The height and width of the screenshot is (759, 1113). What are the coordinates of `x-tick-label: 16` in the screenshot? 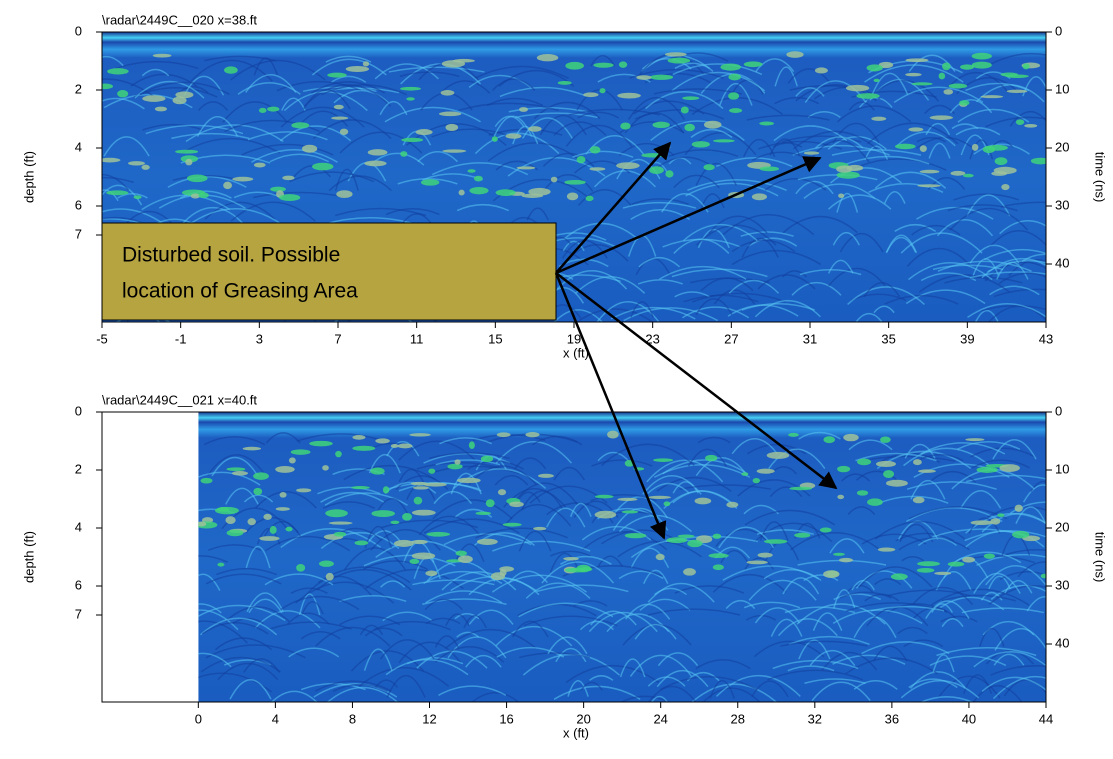 It's located at (506, 718).